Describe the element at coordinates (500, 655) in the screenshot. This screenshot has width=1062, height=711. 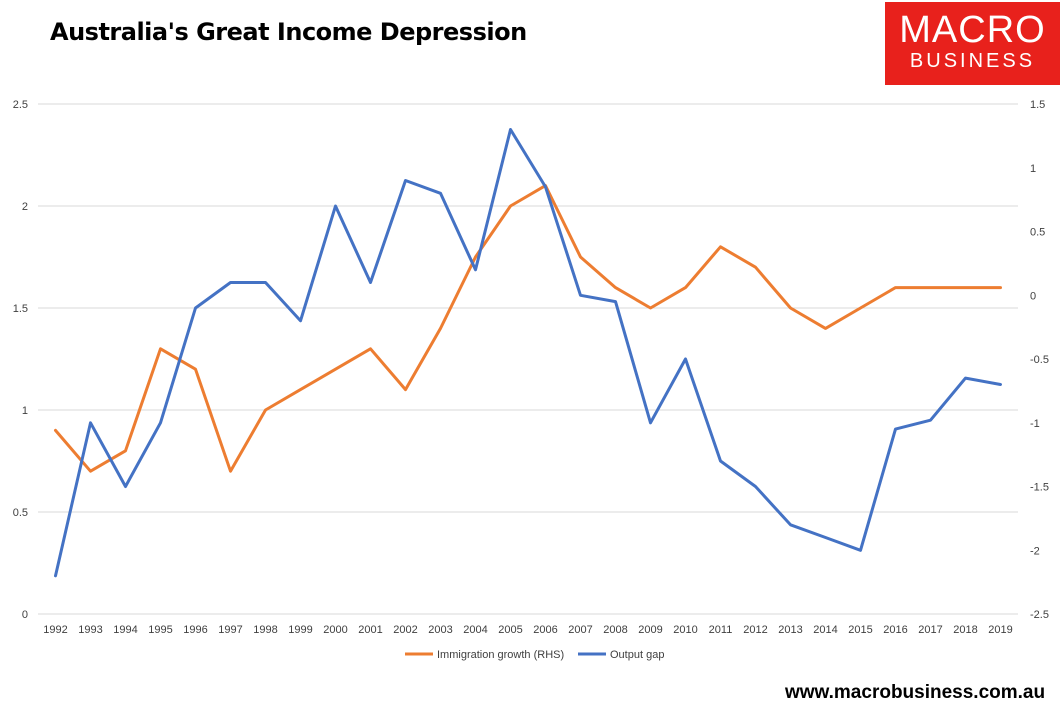
I see `legend-label: Immigration growth (RHS)` at that location.